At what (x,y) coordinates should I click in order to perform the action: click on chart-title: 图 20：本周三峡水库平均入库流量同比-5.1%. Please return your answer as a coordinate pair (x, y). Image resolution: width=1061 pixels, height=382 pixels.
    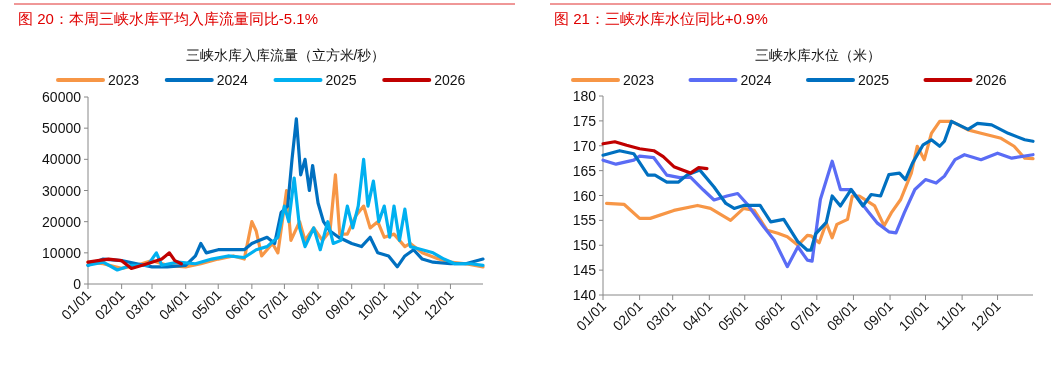
    Looking at the image, I should click on (168, 18).